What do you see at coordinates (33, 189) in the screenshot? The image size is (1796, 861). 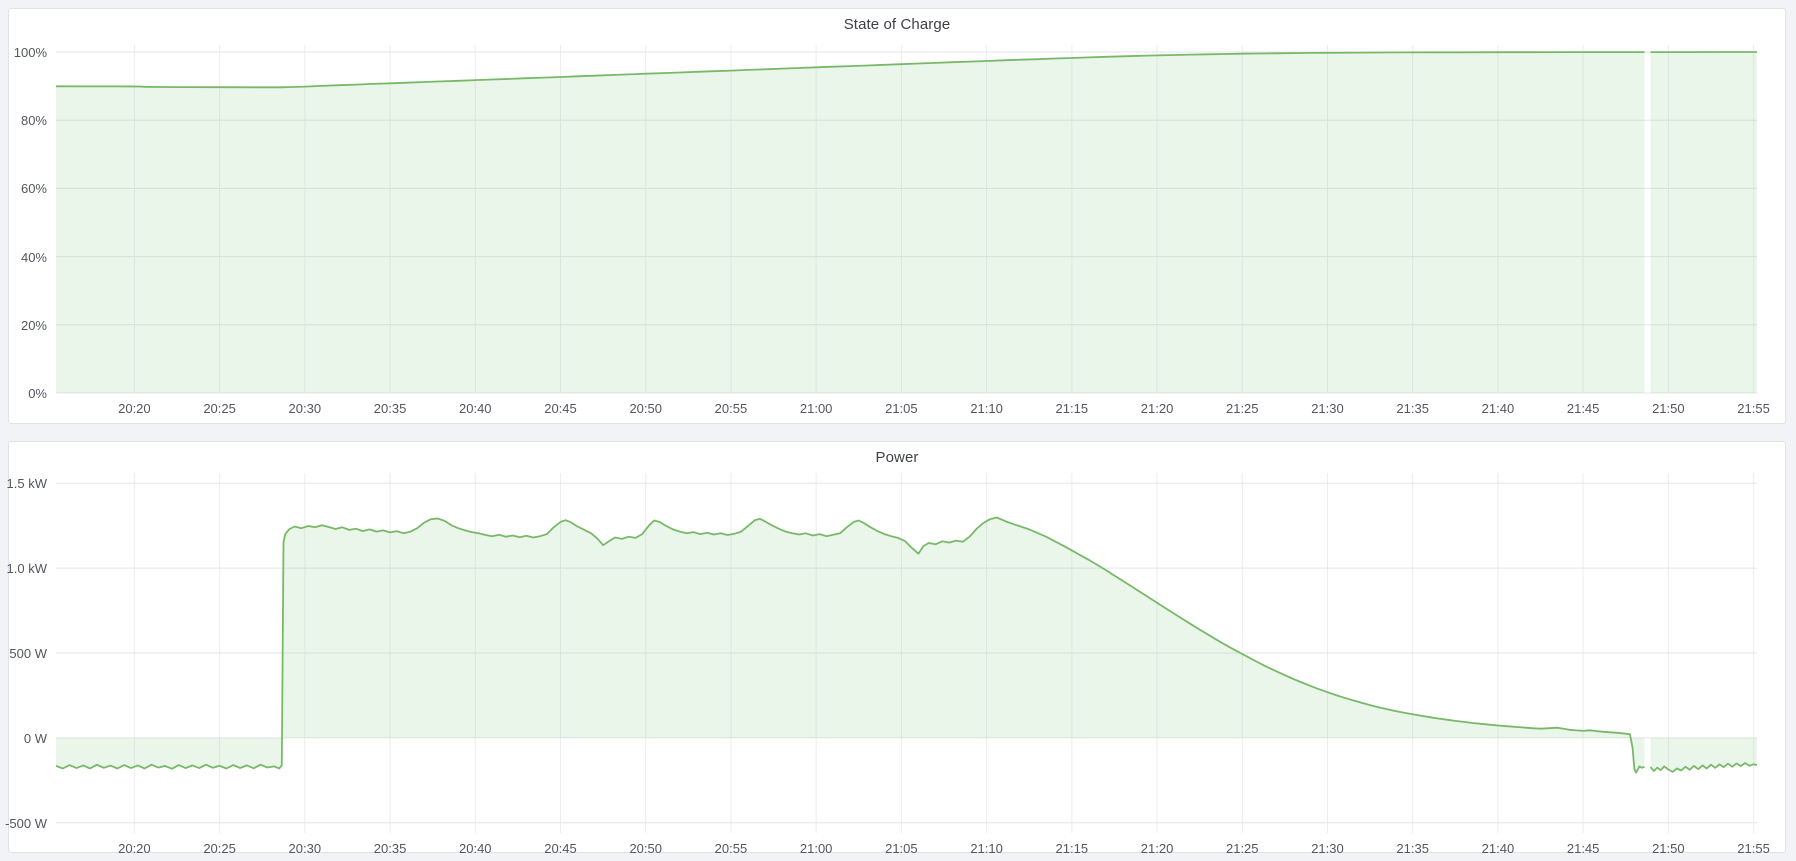 I see `y-axis-tick-label: 60%` at bounding box center [33, 189].